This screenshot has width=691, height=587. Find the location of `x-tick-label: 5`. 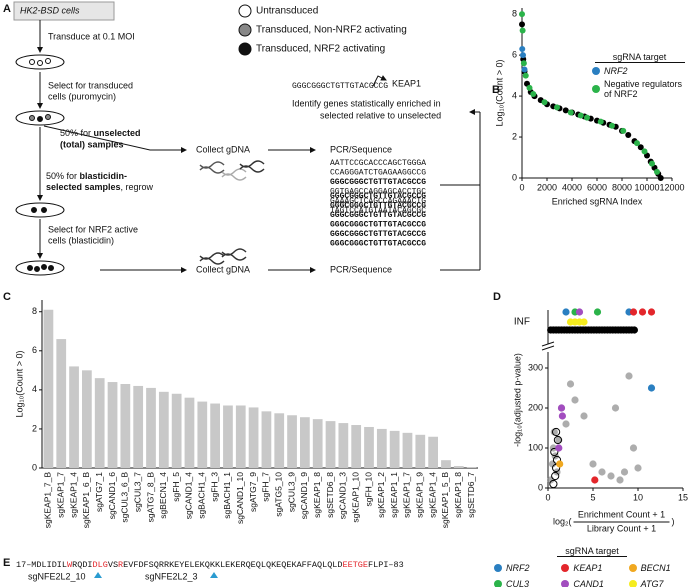

x-tick-label: 5 is located at coordinates (592, 497).